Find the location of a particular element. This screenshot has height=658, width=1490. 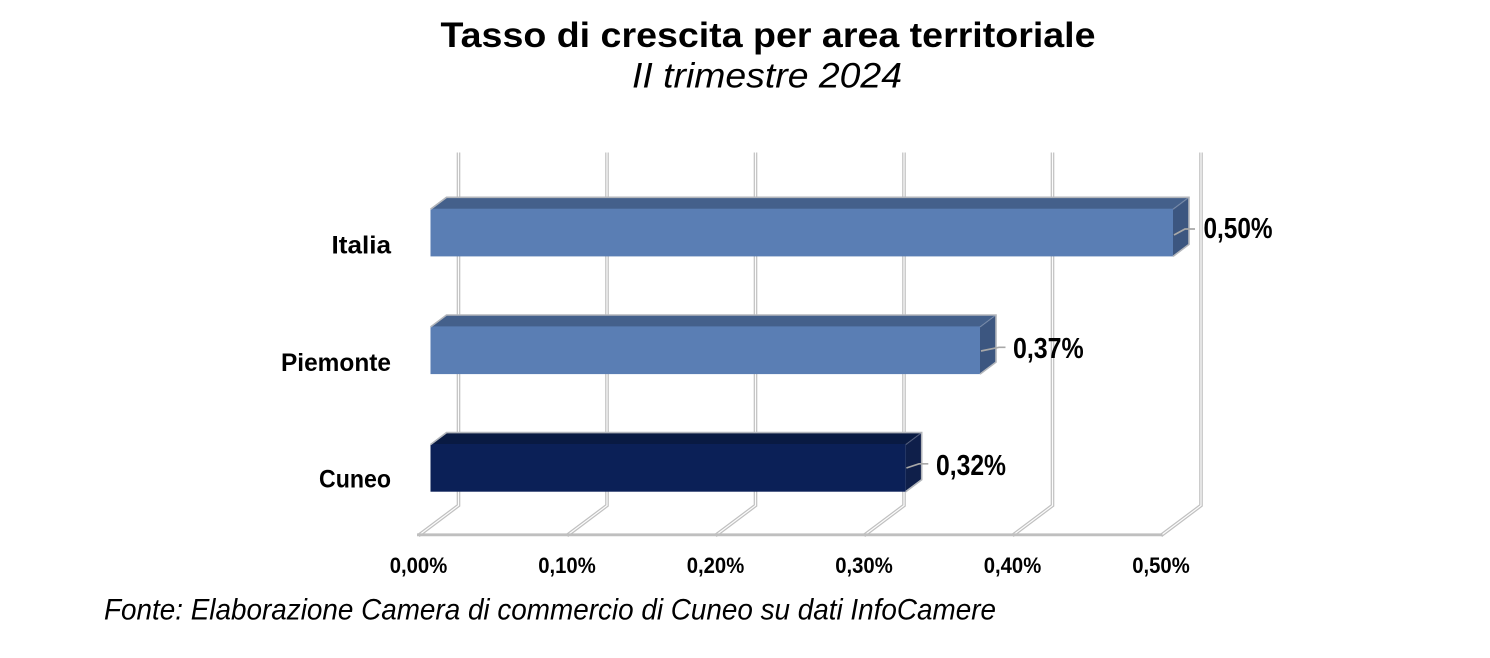

svg-text: II trimestre 2024 is located at coordinates (767, 75).